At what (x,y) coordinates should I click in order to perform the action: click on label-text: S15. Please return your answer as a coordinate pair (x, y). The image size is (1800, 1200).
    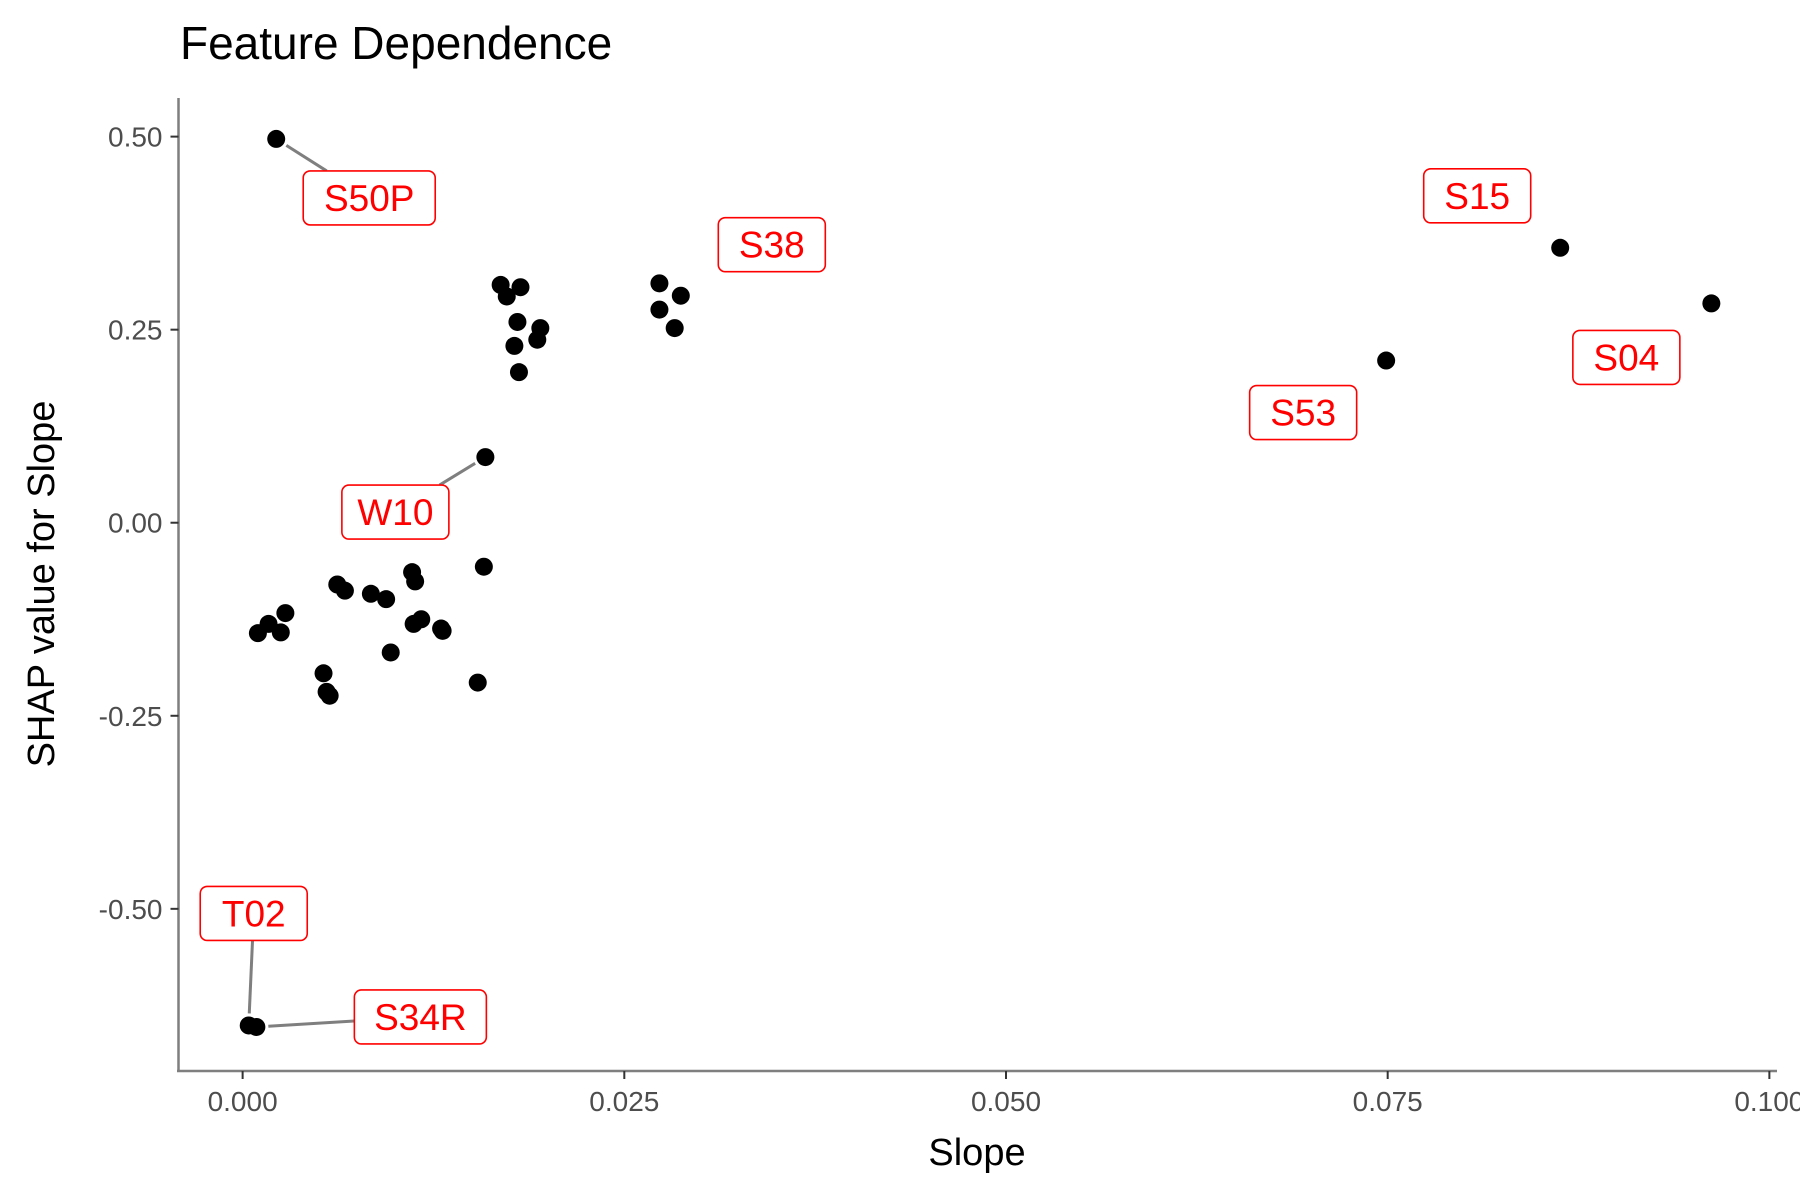
    Looking at the image, I should click on (1477, 196).